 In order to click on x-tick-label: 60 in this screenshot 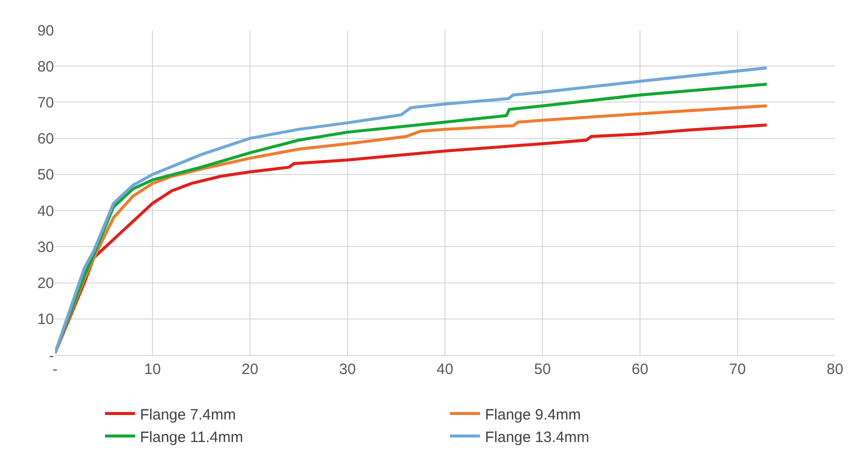, I will do `click(640, 369)`.